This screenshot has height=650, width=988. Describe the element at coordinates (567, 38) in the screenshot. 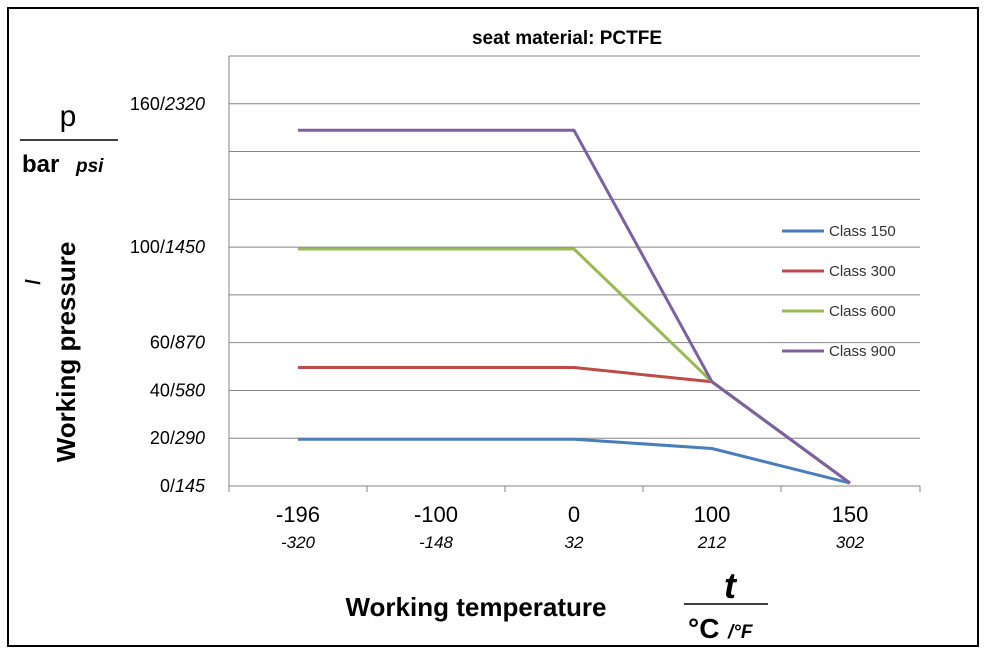

I see `chart-title: seat material: PCTFE` at that location.